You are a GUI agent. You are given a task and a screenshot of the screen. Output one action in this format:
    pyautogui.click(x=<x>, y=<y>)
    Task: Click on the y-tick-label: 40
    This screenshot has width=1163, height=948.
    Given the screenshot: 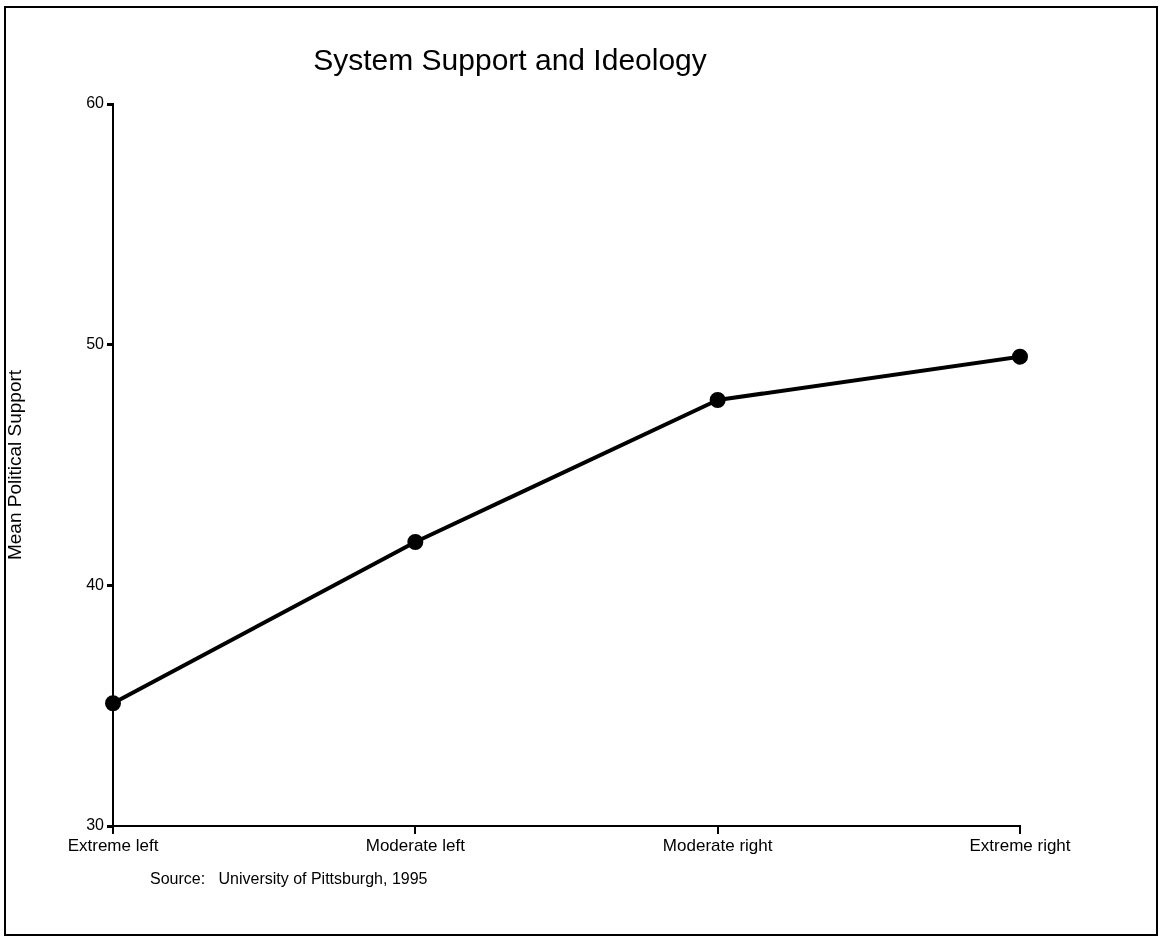 What is the action you would take?
    pyautogui.click(x=95, y=584)
    